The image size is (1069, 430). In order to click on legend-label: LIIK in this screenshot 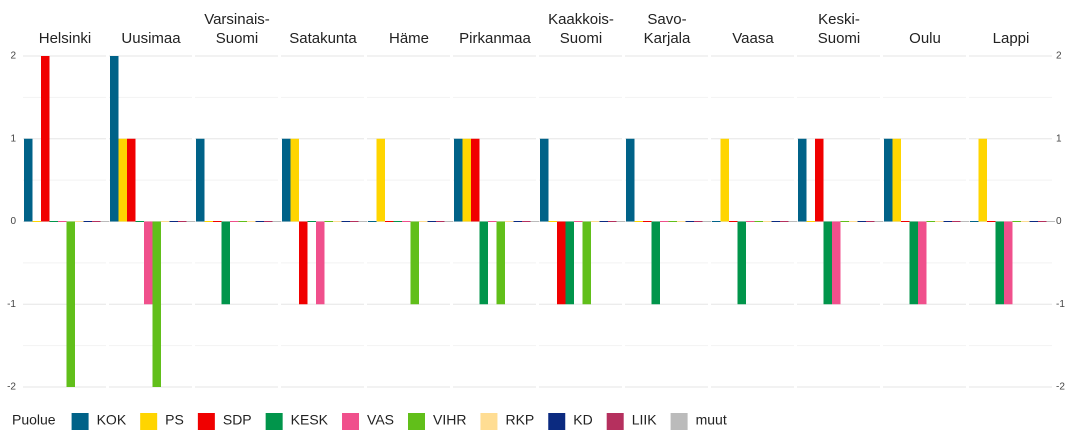, I will do `click(645, 420)`.